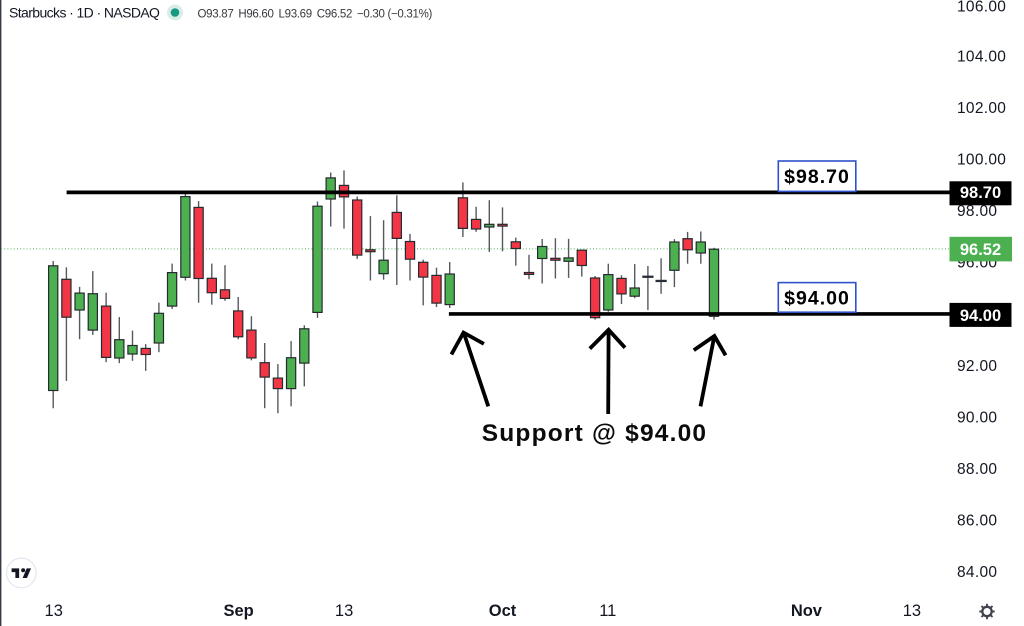  I want to click on svg-text: Sep, so click(238, 611).